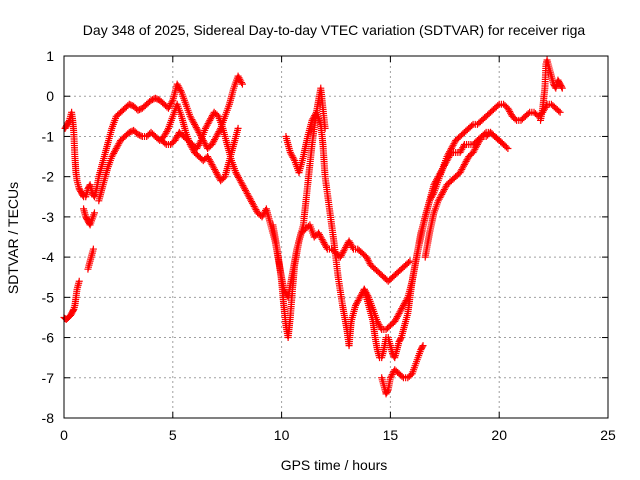 The width and height of the screenshot is (640, 480). I want to click on series-track-b, so click(153, 136).